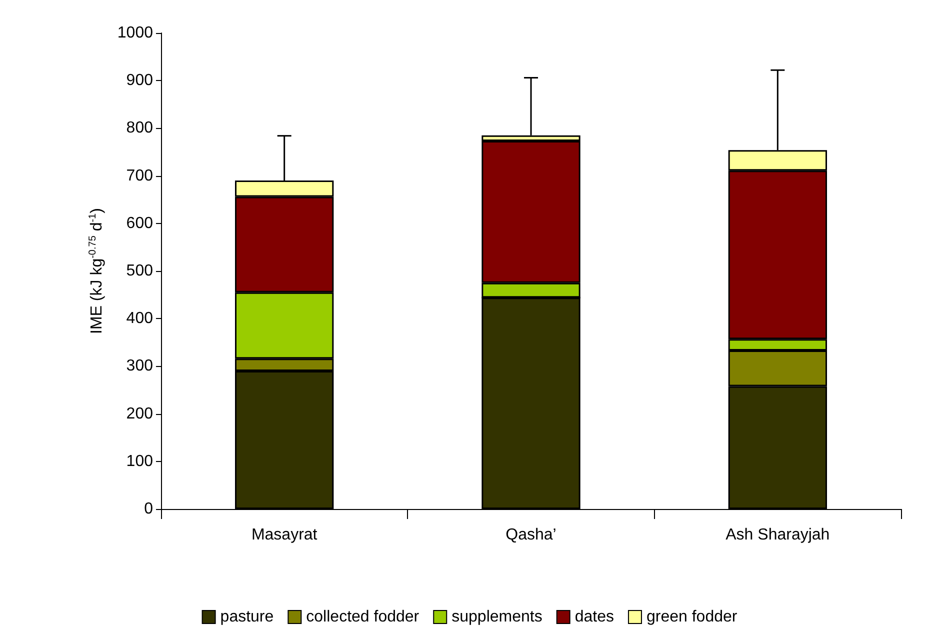 Image resolution: width=939 pixels, height=643 pixels. I want to click on y-tick-label: 300, so click(140, 366).